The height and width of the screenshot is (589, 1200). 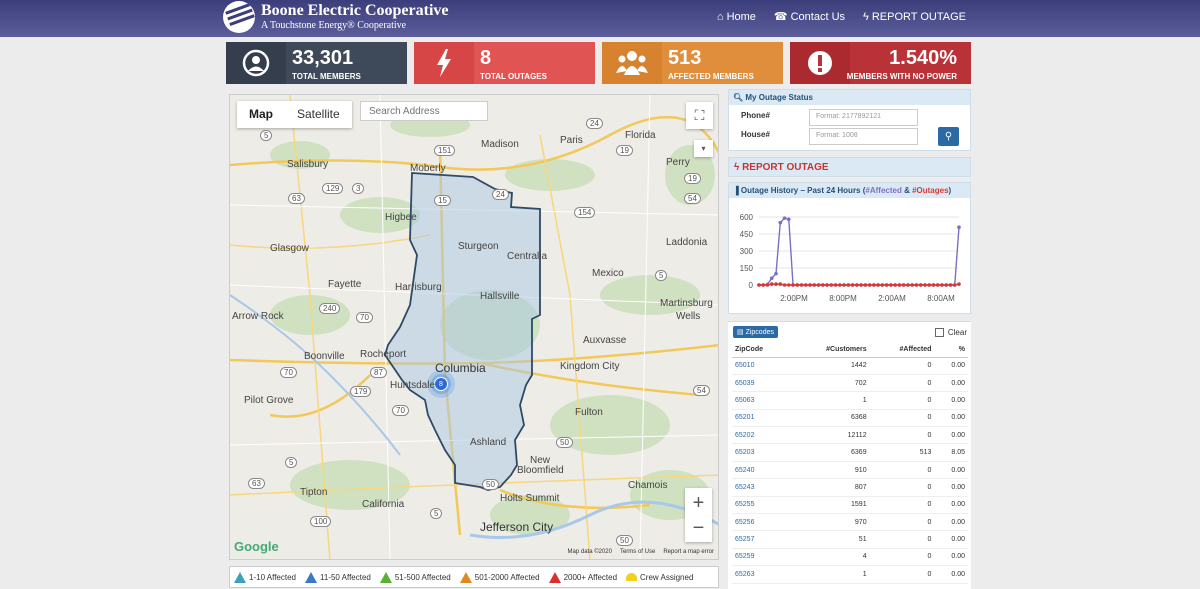 What do you see at coordinates (338, 577) in the screenshot?
I see `legend-item: 11-50 Affected` at bounding box center [338, 577].